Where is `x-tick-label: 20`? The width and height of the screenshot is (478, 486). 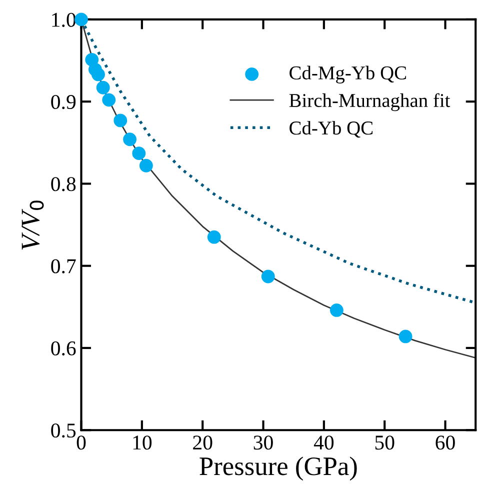 x-tick-label: 20 is located at coordinates (202, 443).